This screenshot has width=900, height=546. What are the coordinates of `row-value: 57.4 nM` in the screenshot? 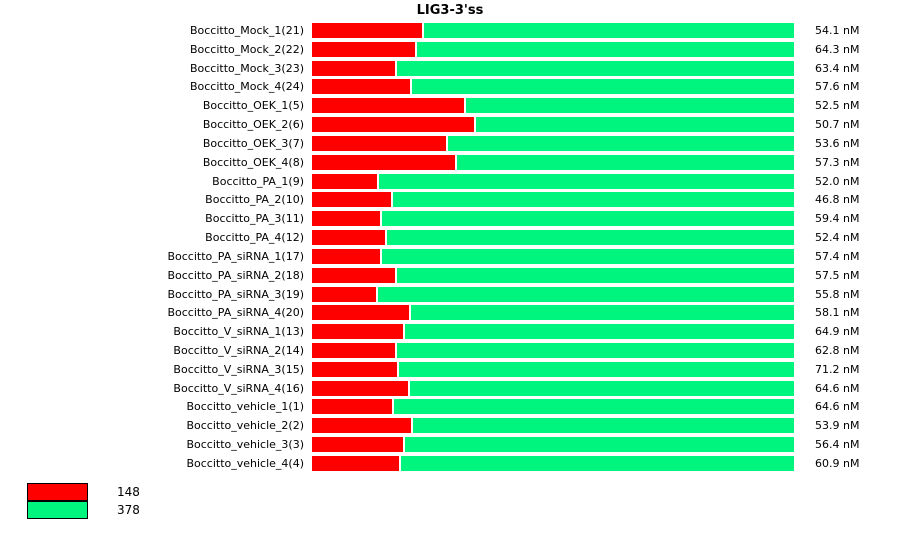 It's located at (837, 256).